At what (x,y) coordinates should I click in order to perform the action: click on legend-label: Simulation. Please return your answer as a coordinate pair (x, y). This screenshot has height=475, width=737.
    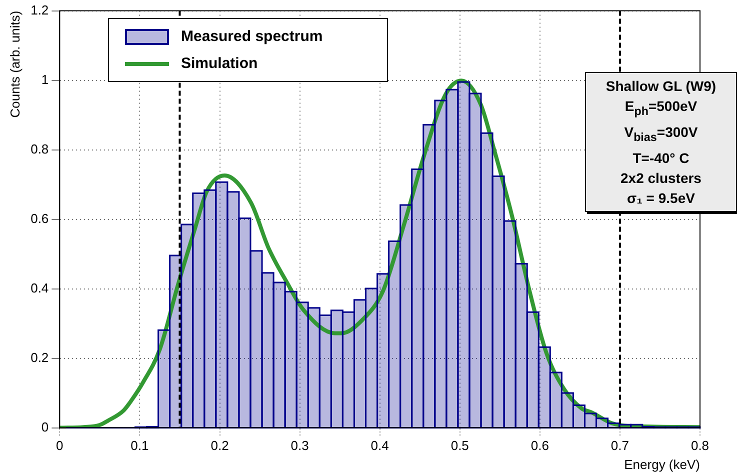
    Looking at the image, I should click on (219, 63).